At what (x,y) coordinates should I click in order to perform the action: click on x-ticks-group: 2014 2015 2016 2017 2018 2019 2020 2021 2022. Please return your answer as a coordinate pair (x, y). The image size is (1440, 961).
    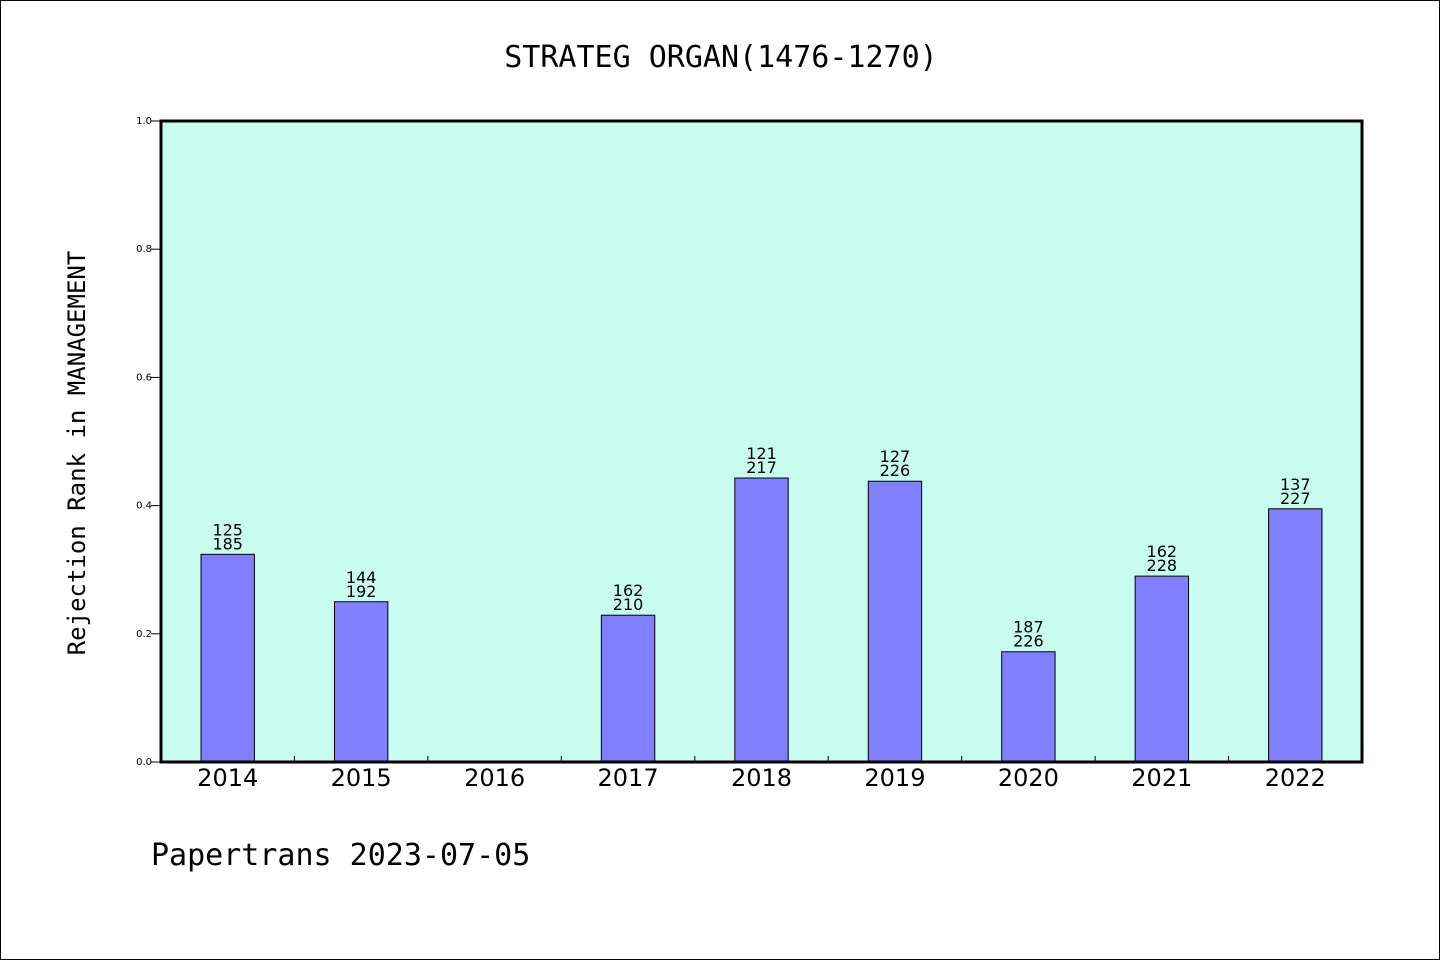
    Looking at the image, I should click on (761, 774).